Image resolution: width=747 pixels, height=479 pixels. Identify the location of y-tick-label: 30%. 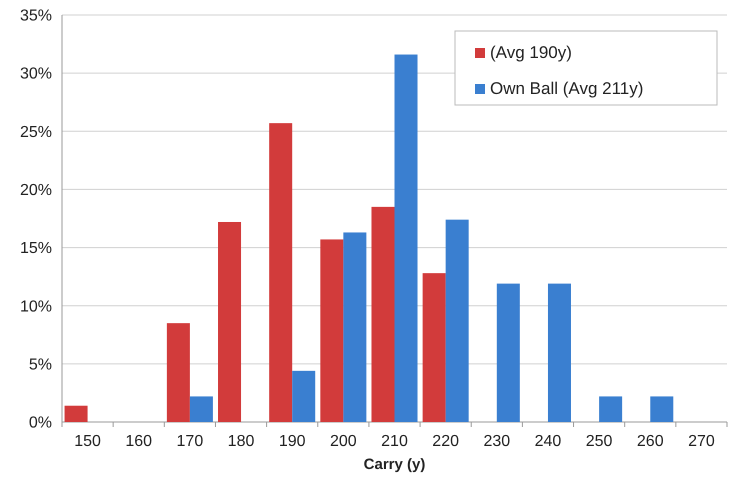
(36, 74).